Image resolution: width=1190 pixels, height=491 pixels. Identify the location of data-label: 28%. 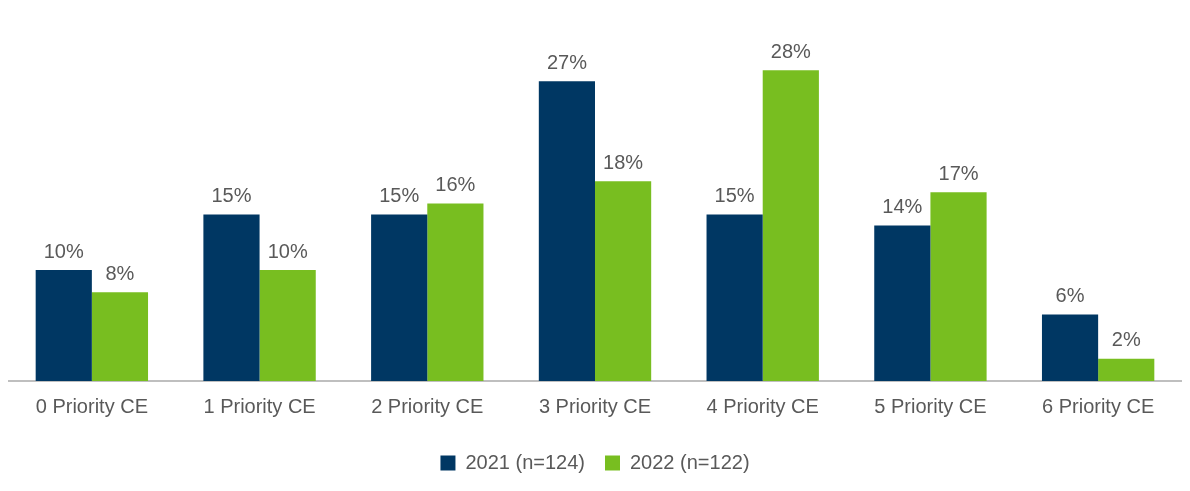
(791, 50).